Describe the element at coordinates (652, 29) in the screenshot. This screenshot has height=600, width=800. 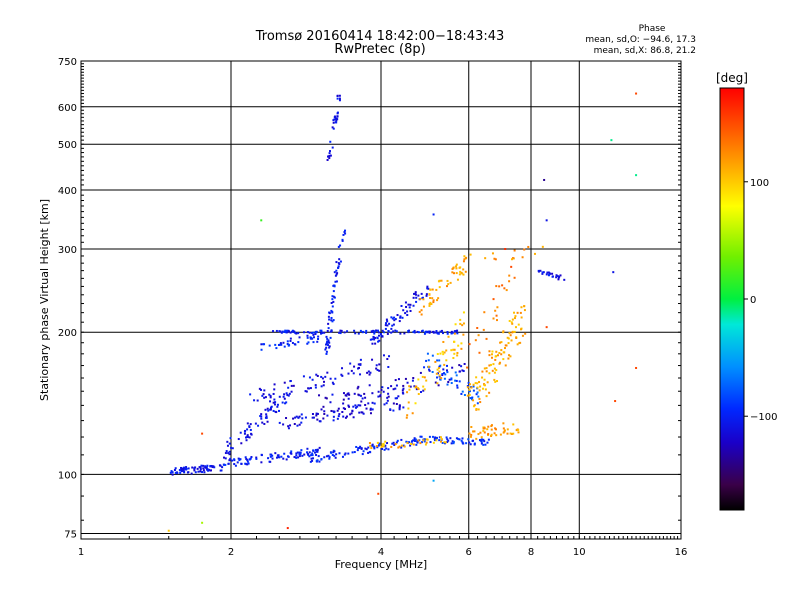
I see `phase-stats-heading: Phase` at that location.